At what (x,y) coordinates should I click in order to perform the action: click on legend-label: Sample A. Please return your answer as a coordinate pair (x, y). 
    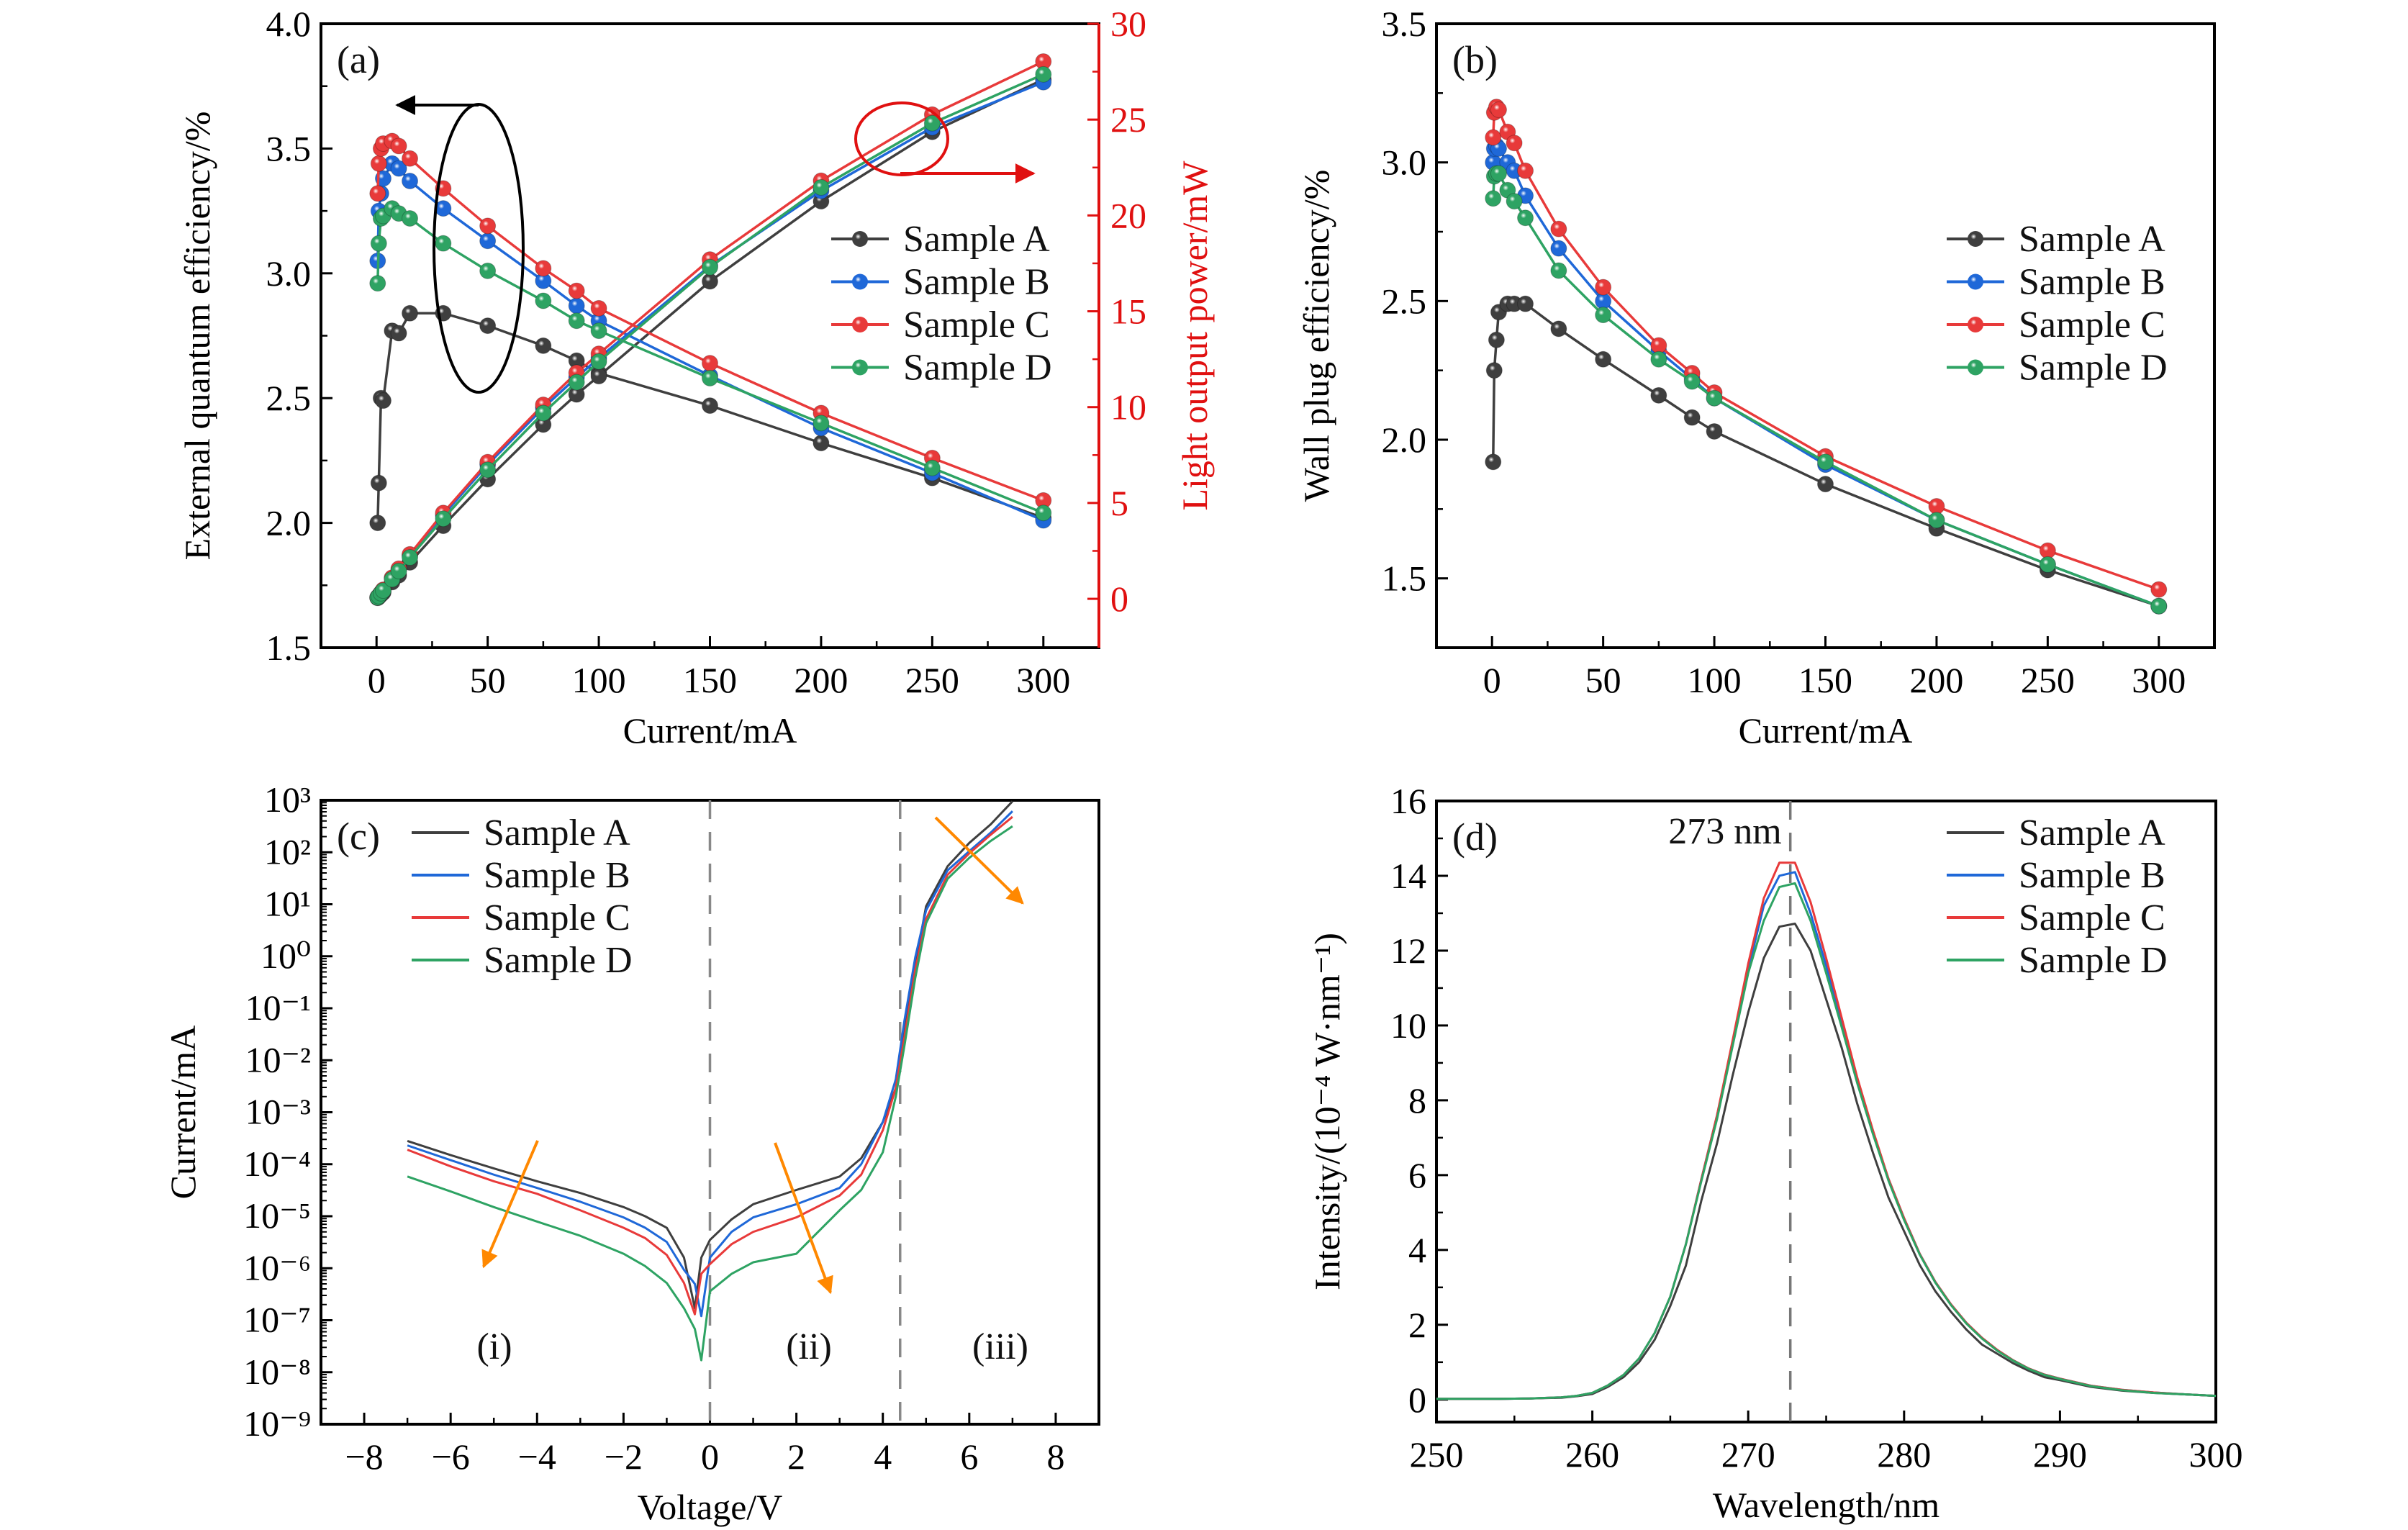
    Looking at the image, I should click on (2092, 239).